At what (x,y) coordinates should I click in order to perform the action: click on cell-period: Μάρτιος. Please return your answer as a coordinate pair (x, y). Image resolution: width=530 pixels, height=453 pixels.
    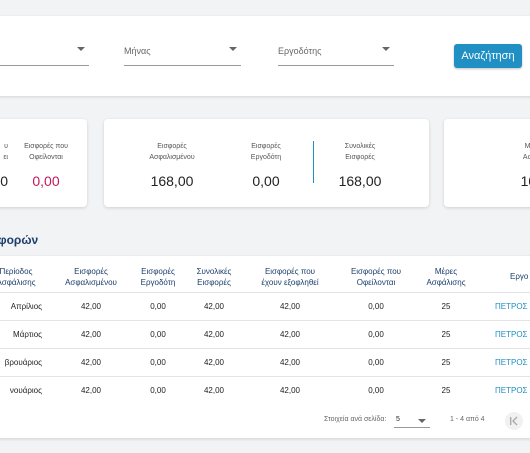
    Looking at the image, I should click on (27, 334).